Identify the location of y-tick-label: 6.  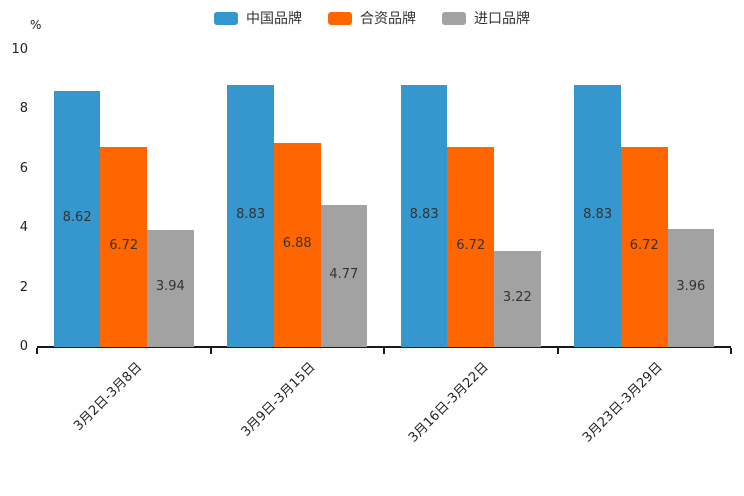
(23, 168).